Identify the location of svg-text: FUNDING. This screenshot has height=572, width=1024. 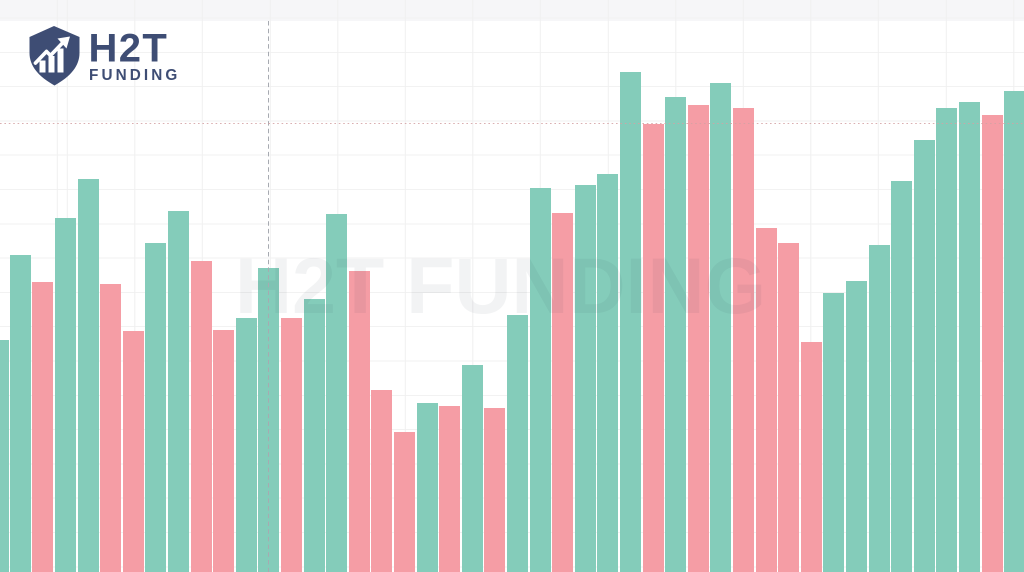
(134, 75).